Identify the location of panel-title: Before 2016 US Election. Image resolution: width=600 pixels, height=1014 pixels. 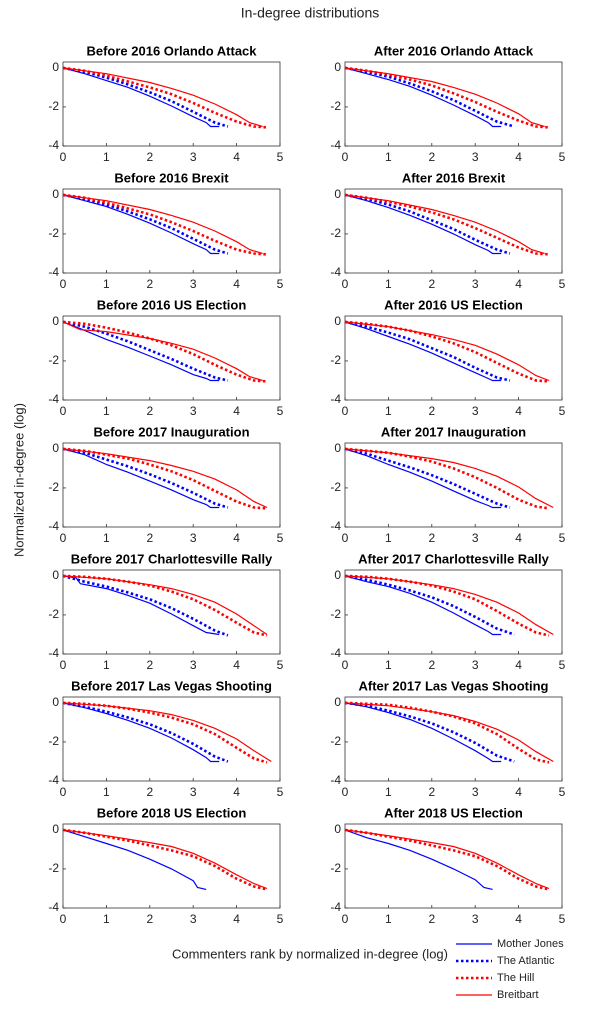
(172, 304).